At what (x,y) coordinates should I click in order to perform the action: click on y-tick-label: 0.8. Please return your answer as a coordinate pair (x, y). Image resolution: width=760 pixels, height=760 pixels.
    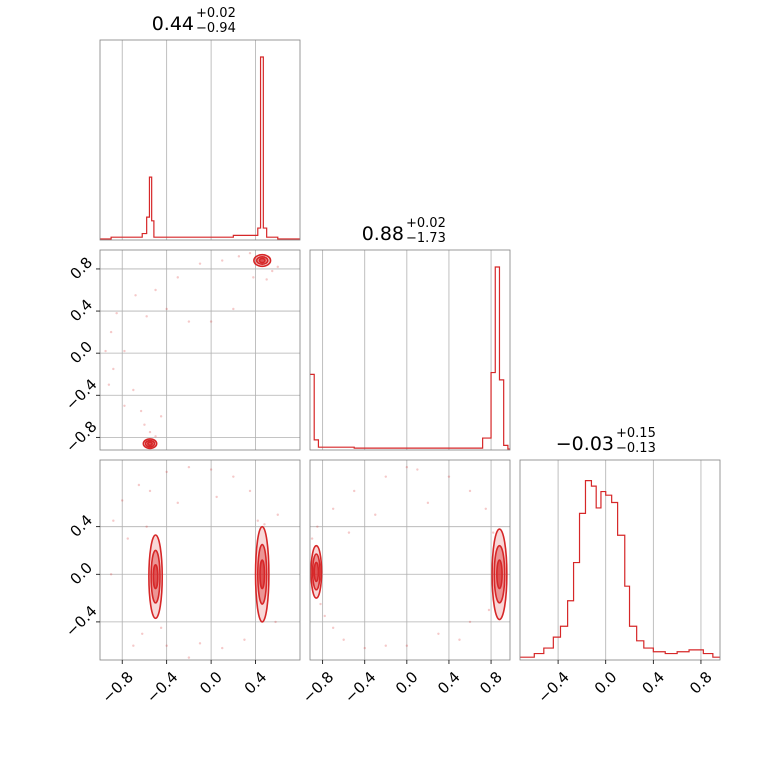
    Looking at the image, I should click on (81, 268).